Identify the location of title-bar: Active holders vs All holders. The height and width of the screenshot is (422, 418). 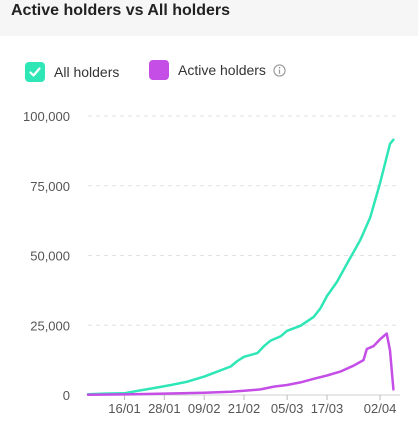
(209, 18).